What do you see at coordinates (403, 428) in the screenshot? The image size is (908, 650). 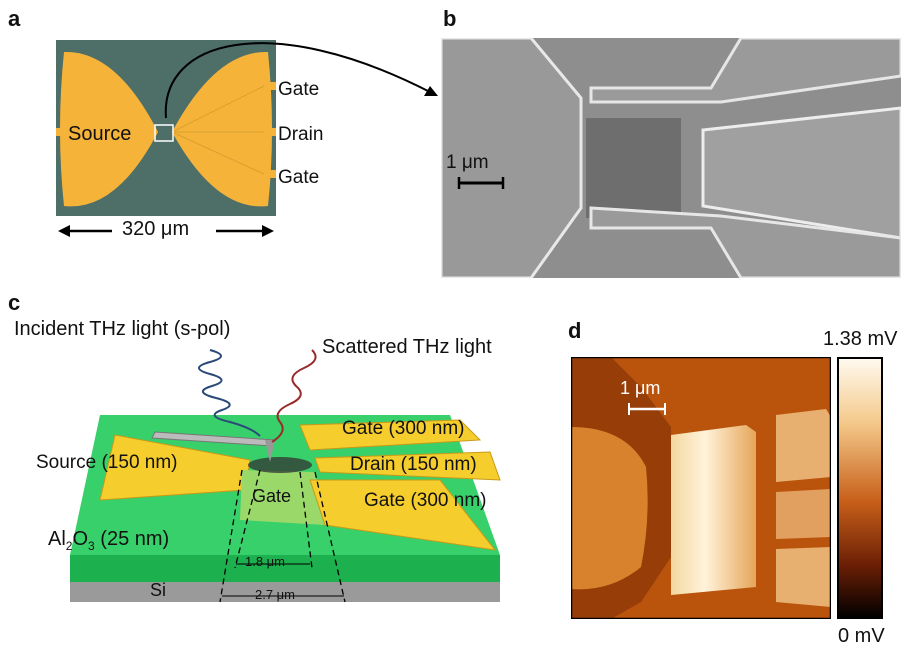 I see `panel-c-gate-top-label: Gate (300 nm)` at bounding box center [403, 428].